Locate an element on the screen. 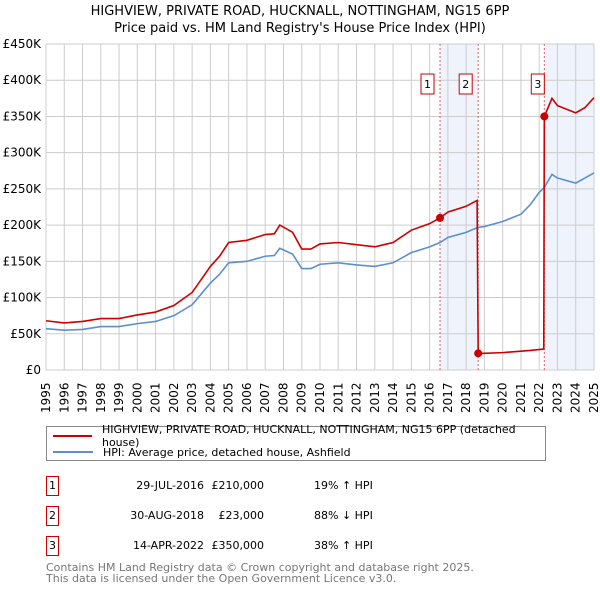 The image size is (600, 590). x-tick-label: 2006 is located at coordinates (247, 397).